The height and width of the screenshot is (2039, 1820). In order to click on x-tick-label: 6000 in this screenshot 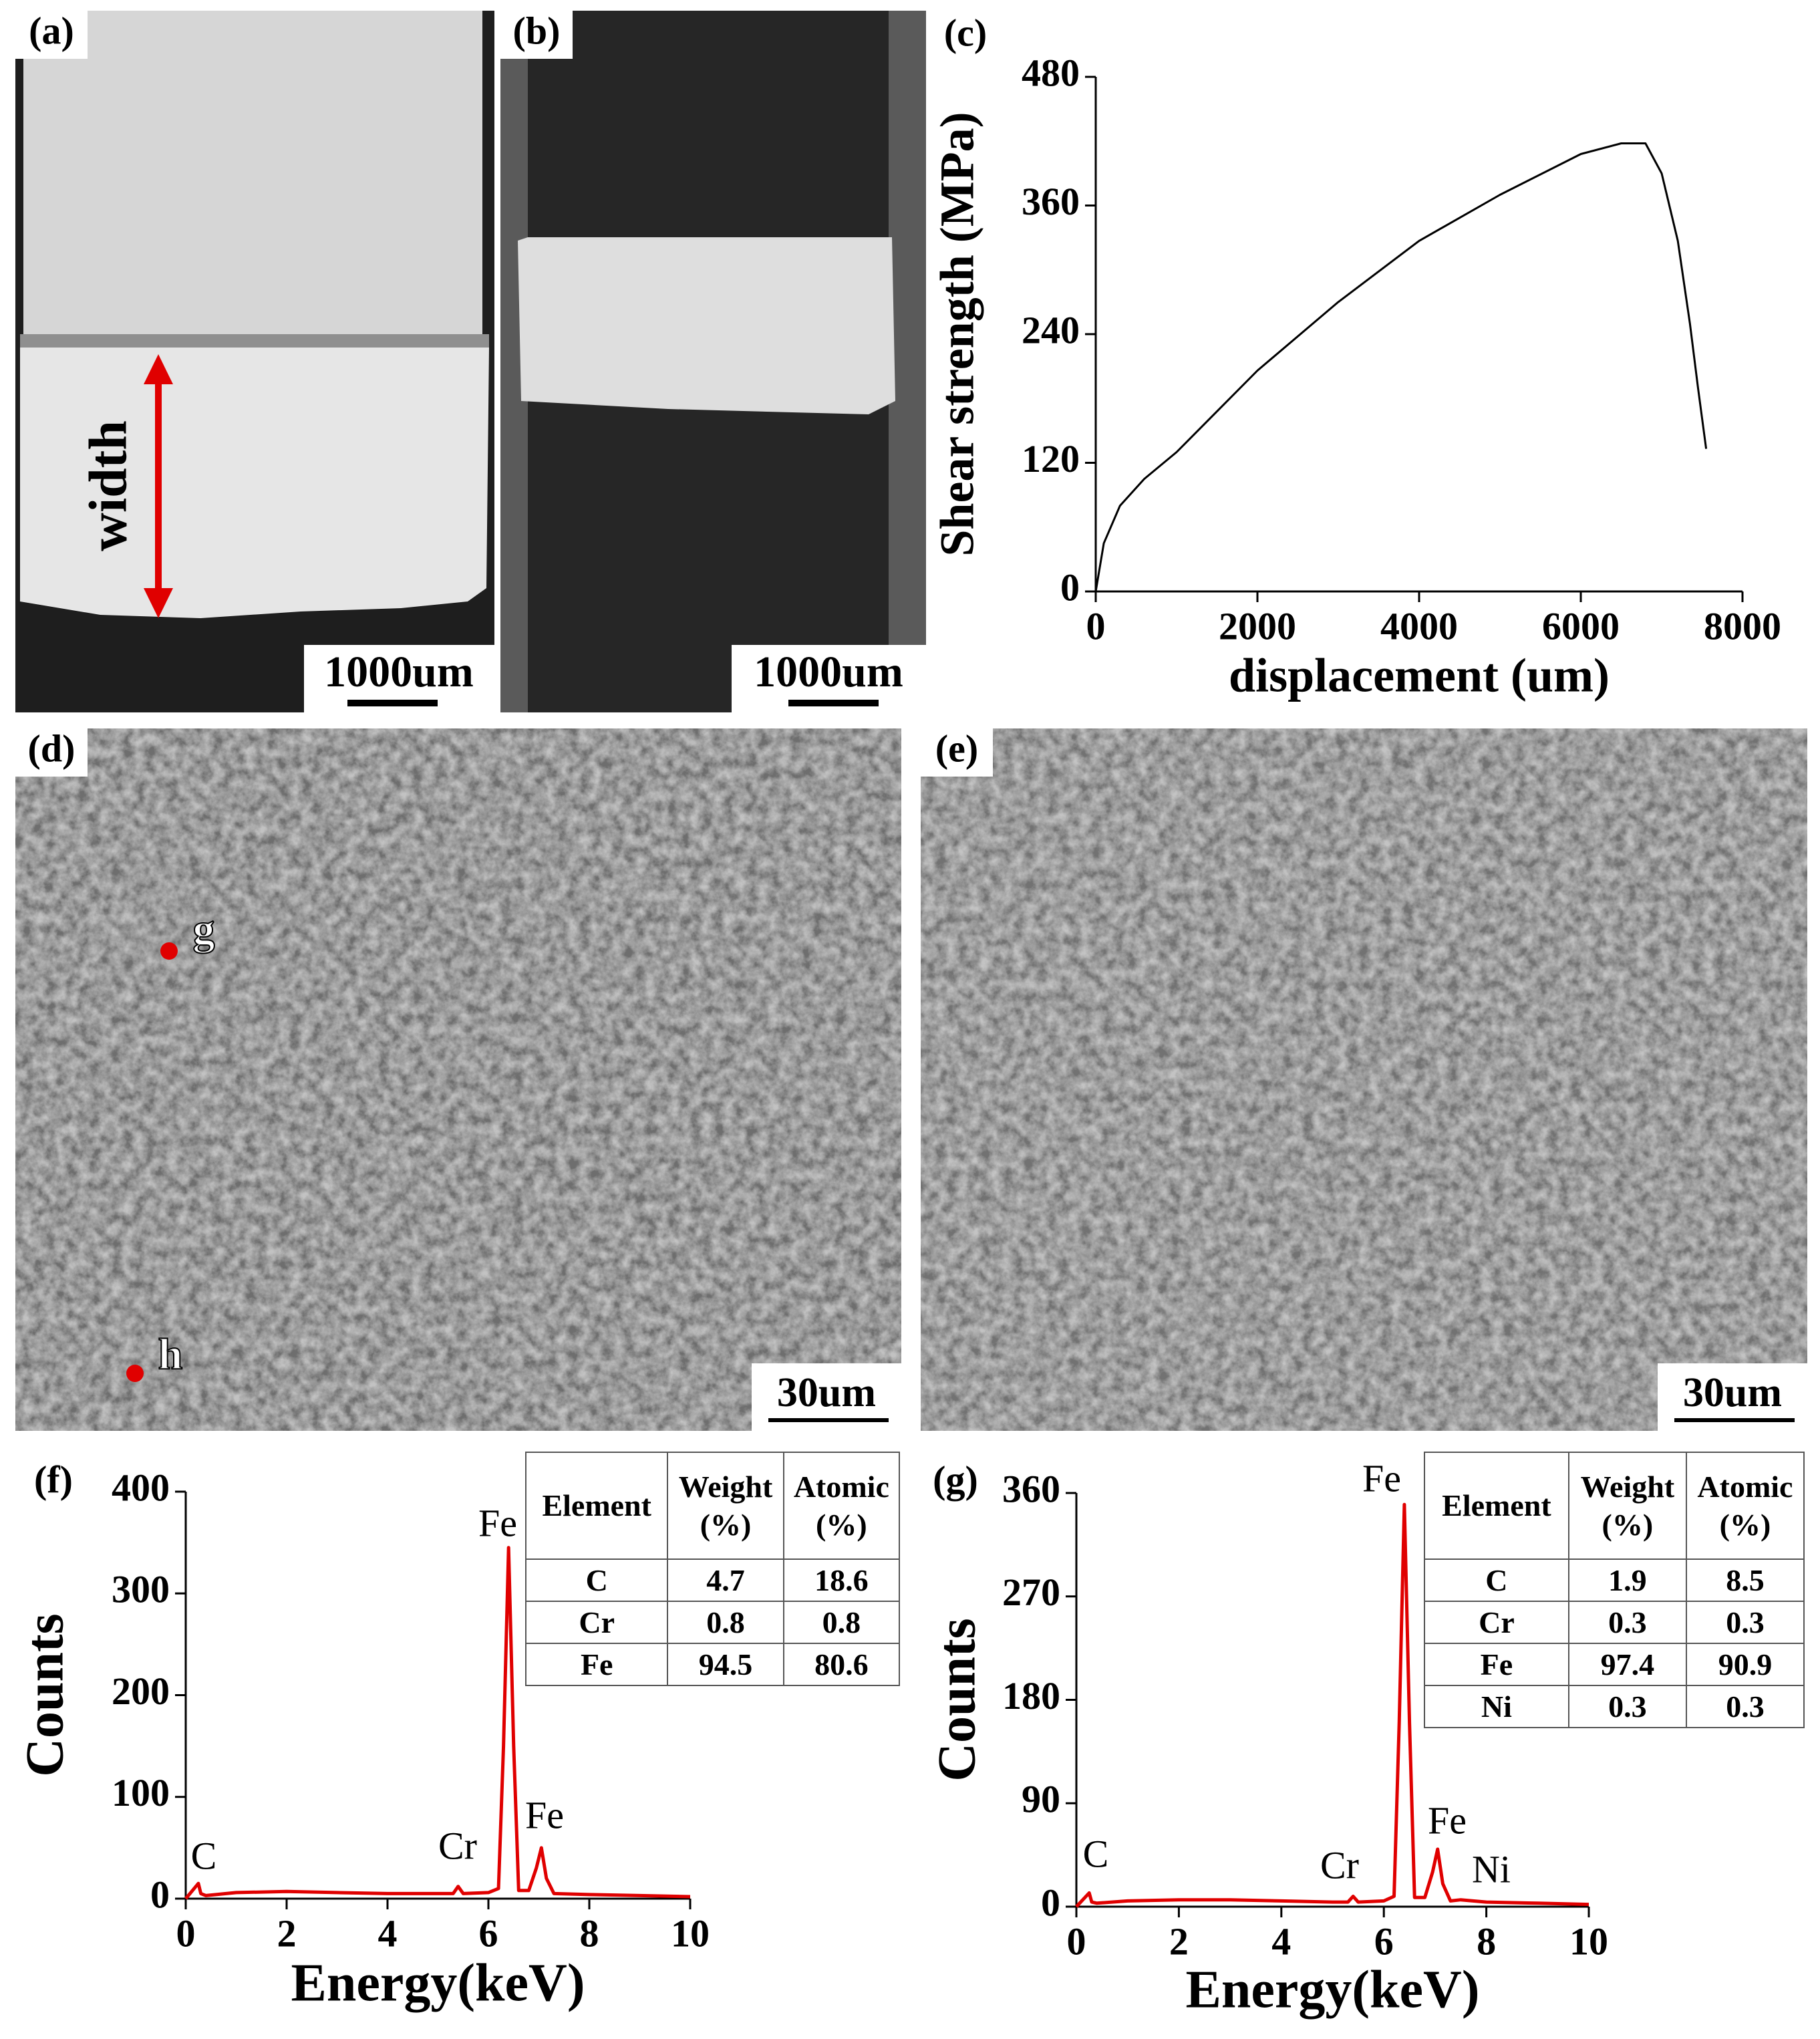, I will do `click(1581, 626)`.